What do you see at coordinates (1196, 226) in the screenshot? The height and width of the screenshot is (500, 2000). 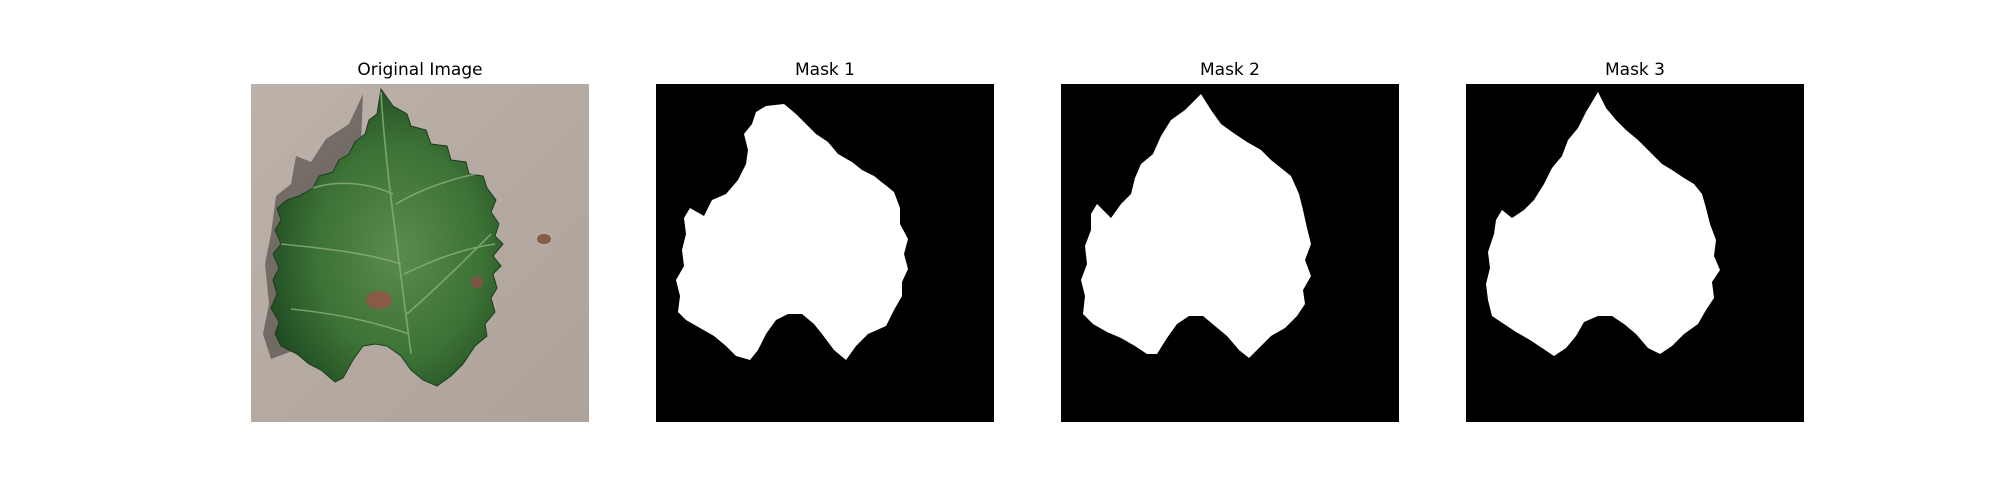 I see `mask-2-region` at bounding box center [1196, 226].